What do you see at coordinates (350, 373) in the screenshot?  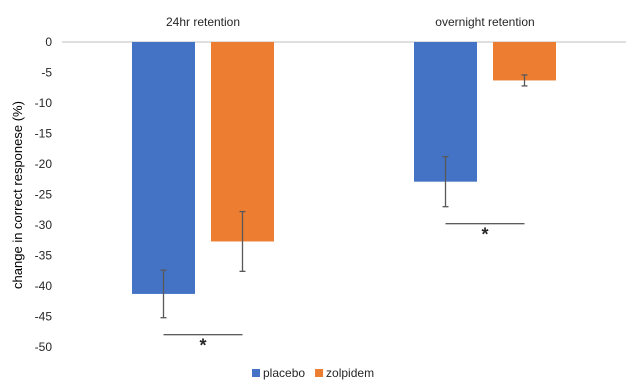 I see `legend-label: zolpidem` at bounding box center [350, 373].